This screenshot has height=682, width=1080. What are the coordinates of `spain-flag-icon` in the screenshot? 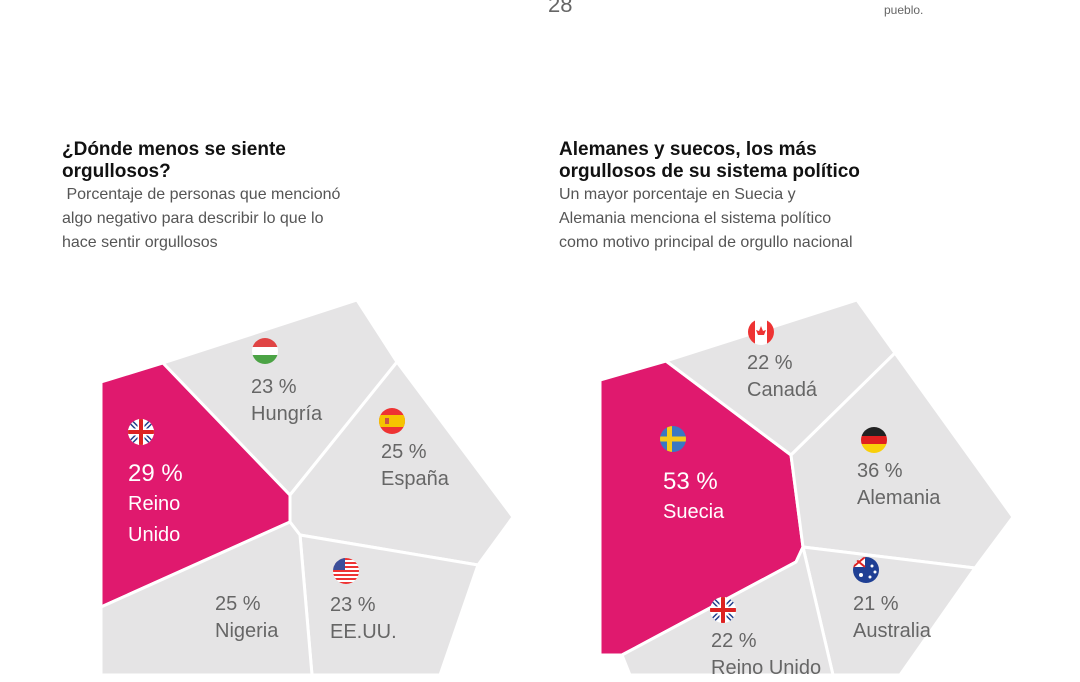 It's located at (392, 421).